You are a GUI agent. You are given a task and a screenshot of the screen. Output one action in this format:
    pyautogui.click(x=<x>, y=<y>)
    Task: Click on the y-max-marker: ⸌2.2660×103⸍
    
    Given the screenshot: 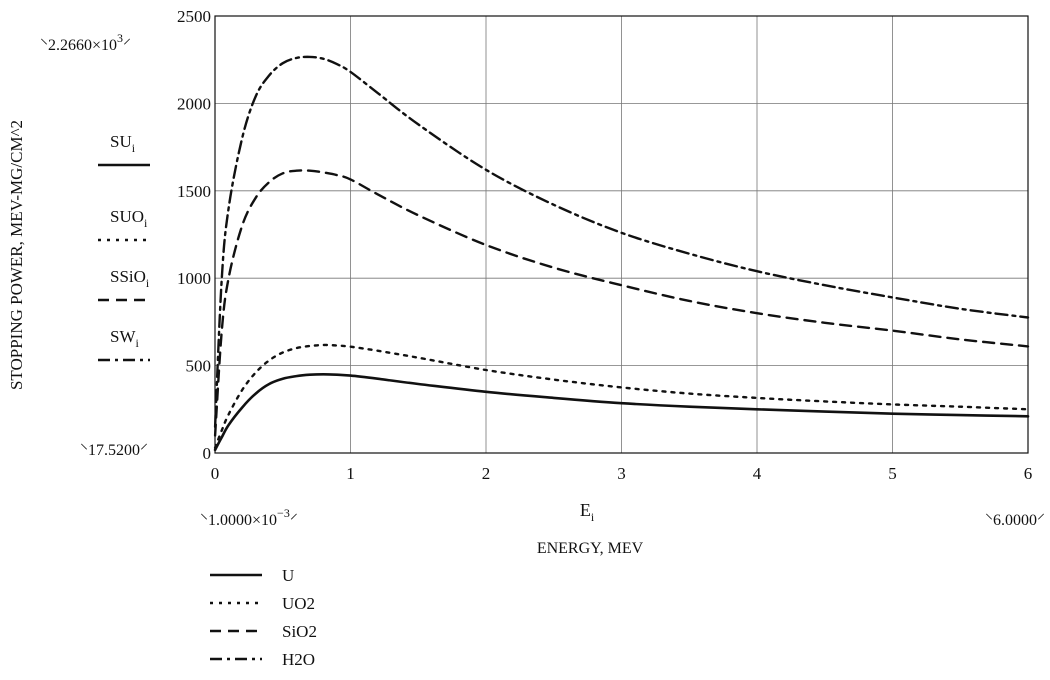 What is the action you would take?
    pyautogui.click(x=85, y=42)
    